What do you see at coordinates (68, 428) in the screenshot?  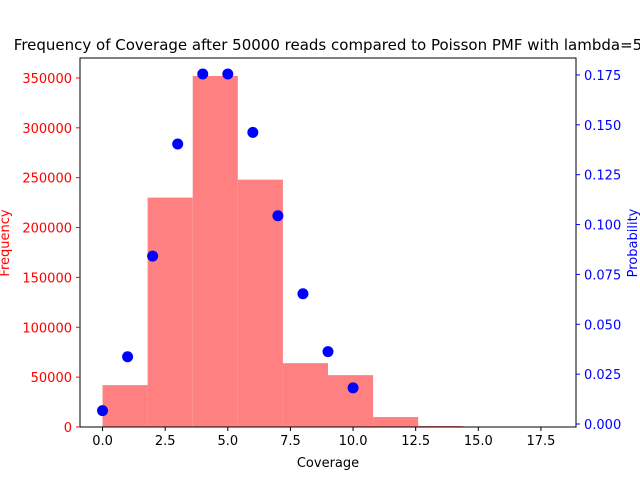 I see `left-y-tick-label: 0` at bounding box center [68, 428].